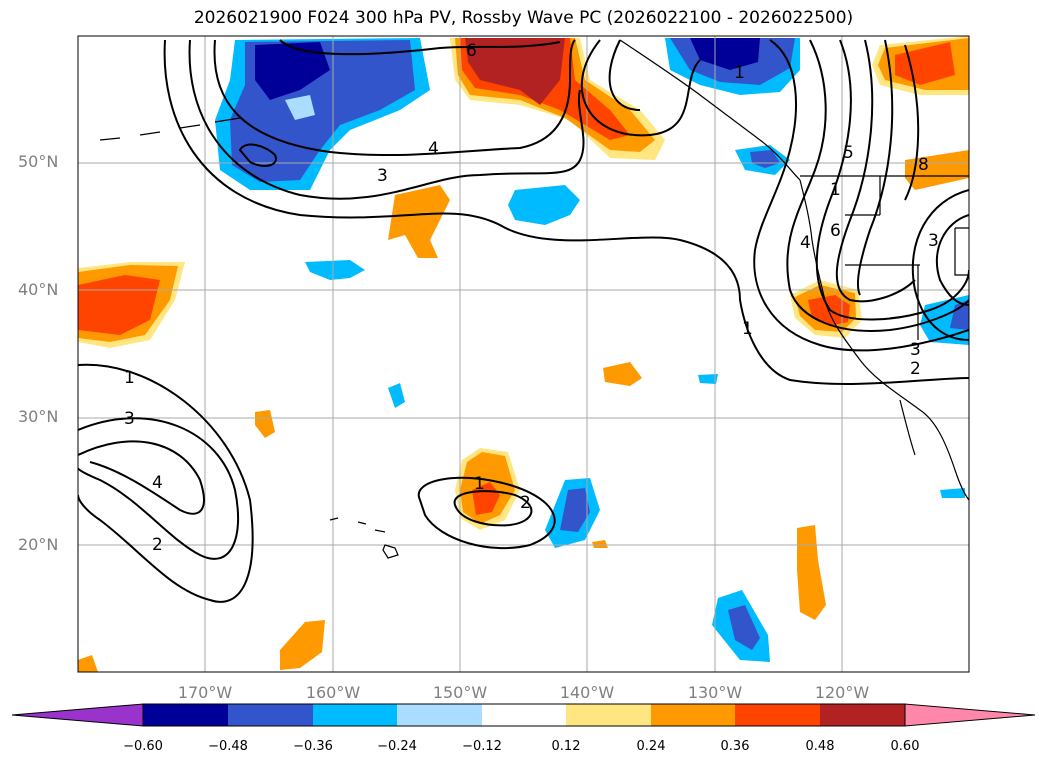 This screenshot has width=1047, height=765. Describe the element at coordinates (515, 71) in the screenshot. I see `anomaly-positive-north-core` at that location.